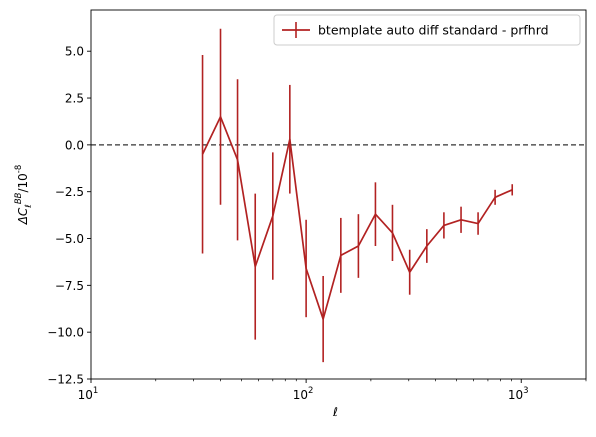 This screenshot has height=437, width=596. Describe the element at coordinates (19, 198) in the screenshot. I see `y-axis-label-part: BB` at that location.